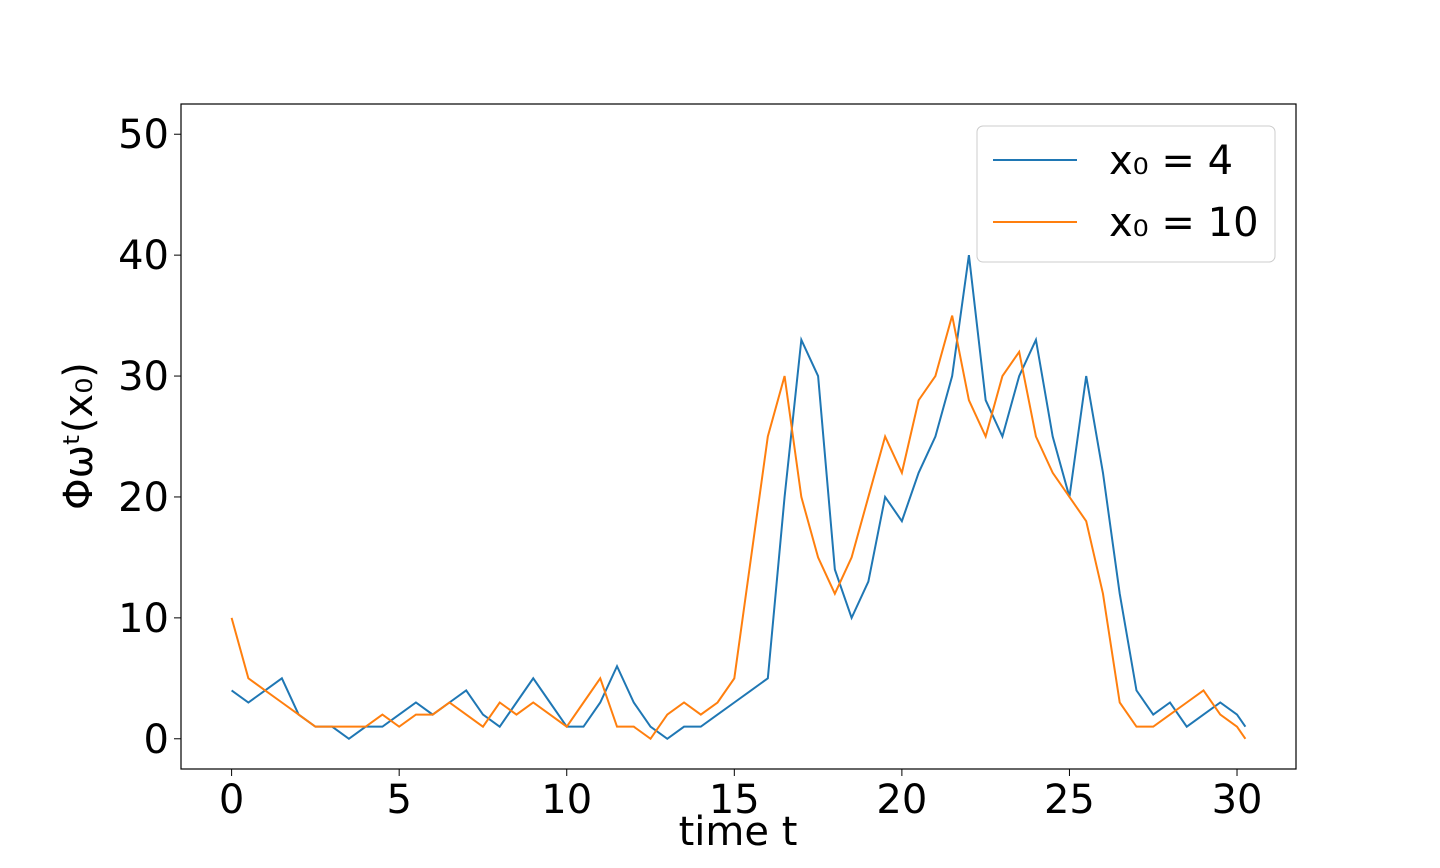 The width and height of the screenshot is (1440, 868). What do you see at coordinates (79, 436) in the screenshot?
I see `y-axis-label: Φωᵗ(x₀)` at bounding box center [79, 436].